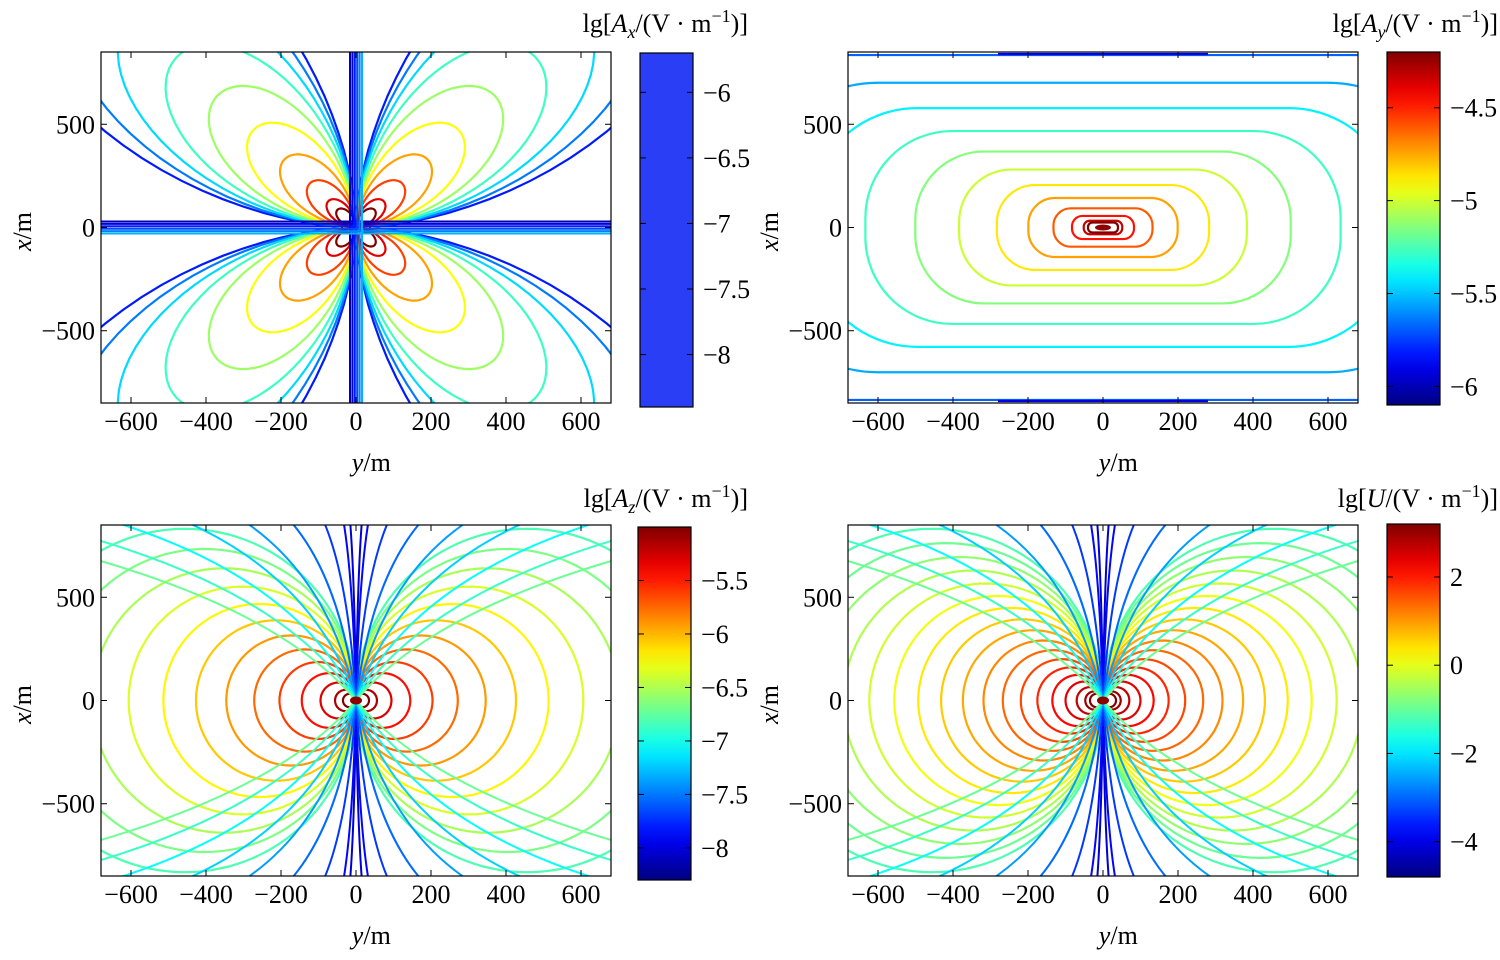 Image resolution: width=1500 pixels, height=960 pixels. Describe the element at coordinates (1418, 497) in the screenshot. I see `chart-title: lg[U/(V · m−1)]` at that location.